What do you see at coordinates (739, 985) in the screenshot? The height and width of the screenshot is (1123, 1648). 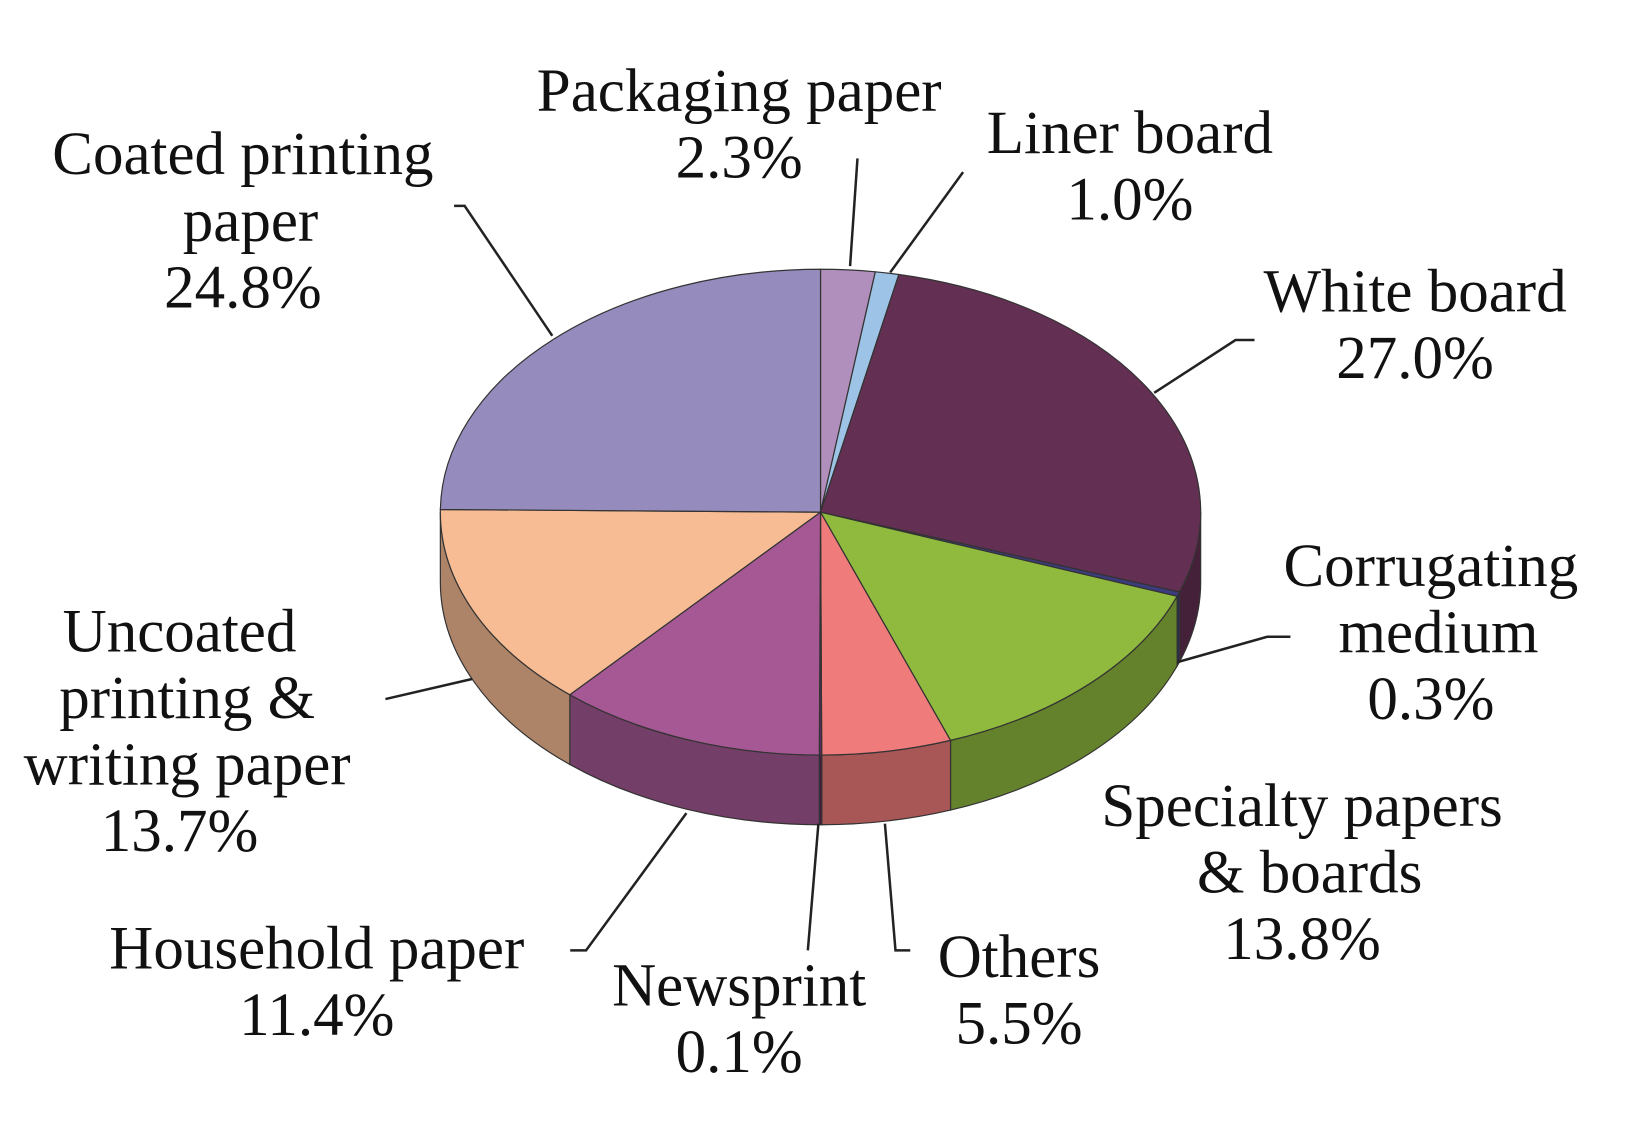 I see `category-label: Newsprint` at bounding box center [739, 985].